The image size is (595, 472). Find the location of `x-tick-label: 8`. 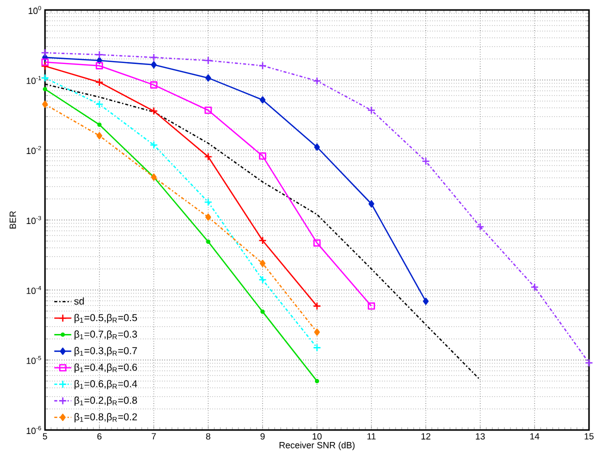

x-tick-label: 8 is located at coordinates (208, 436).